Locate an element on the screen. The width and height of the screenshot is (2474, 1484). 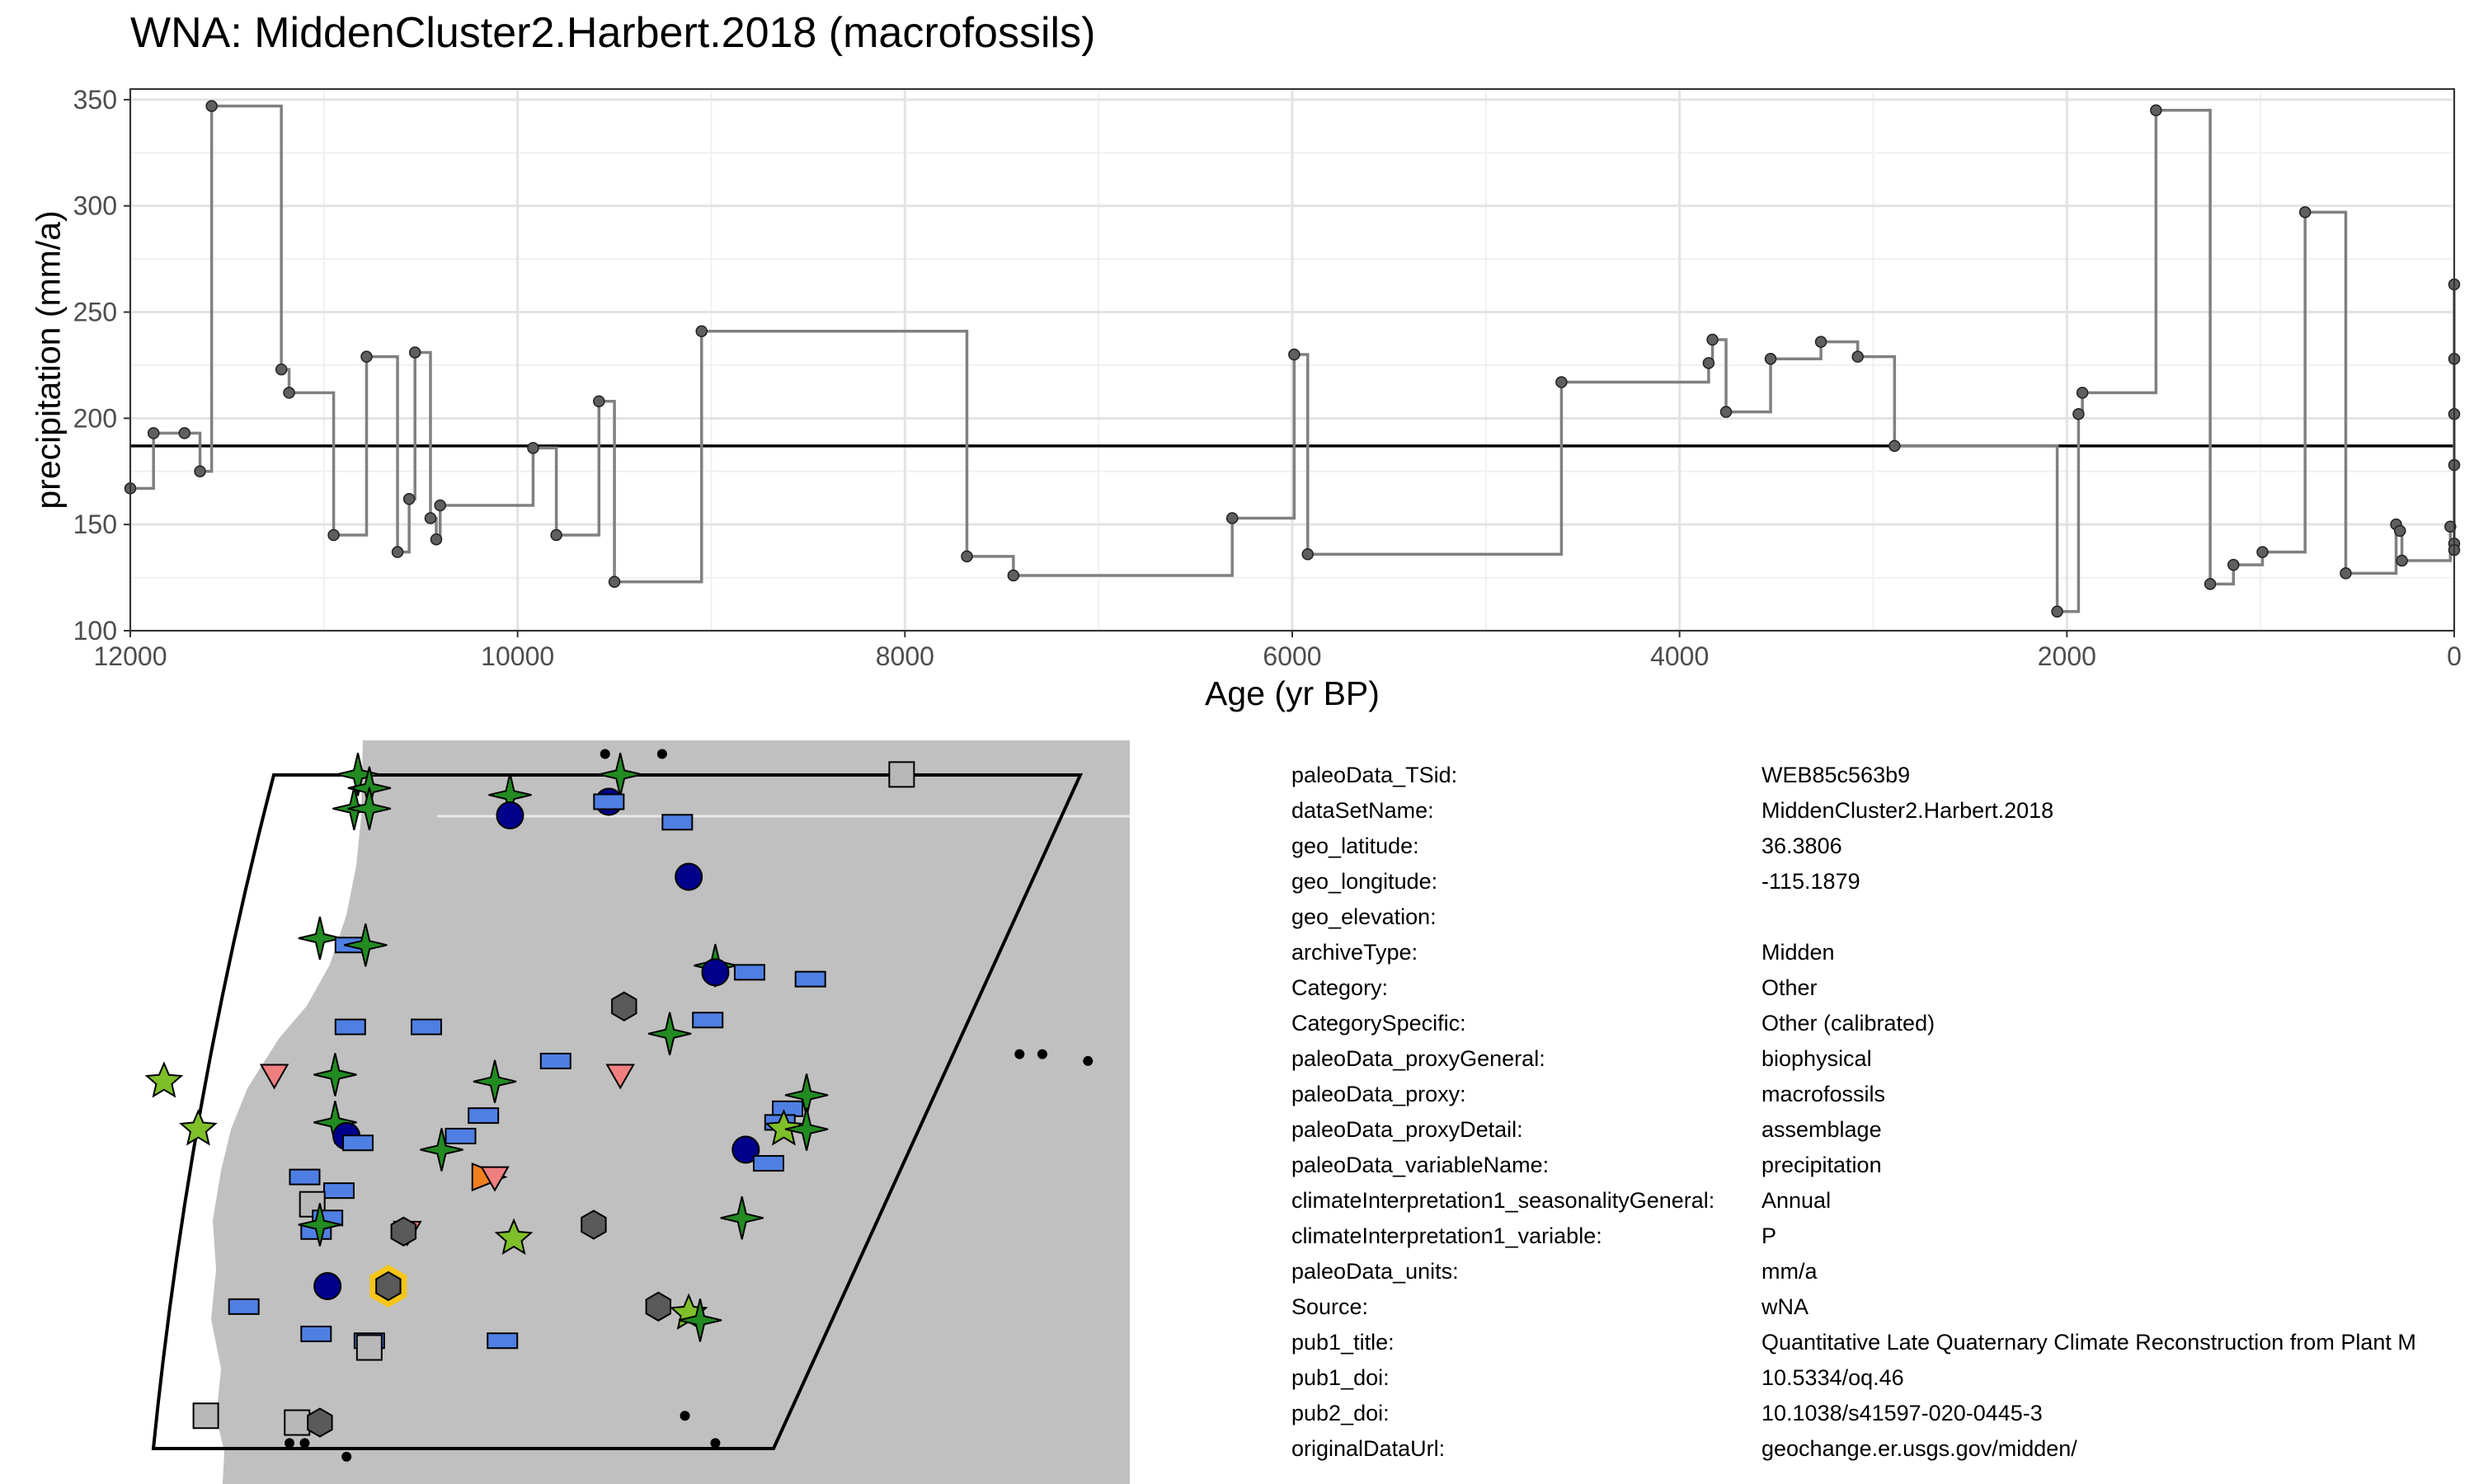
metadata-row: Source: wNA is located at coordinates (1882, 1311).